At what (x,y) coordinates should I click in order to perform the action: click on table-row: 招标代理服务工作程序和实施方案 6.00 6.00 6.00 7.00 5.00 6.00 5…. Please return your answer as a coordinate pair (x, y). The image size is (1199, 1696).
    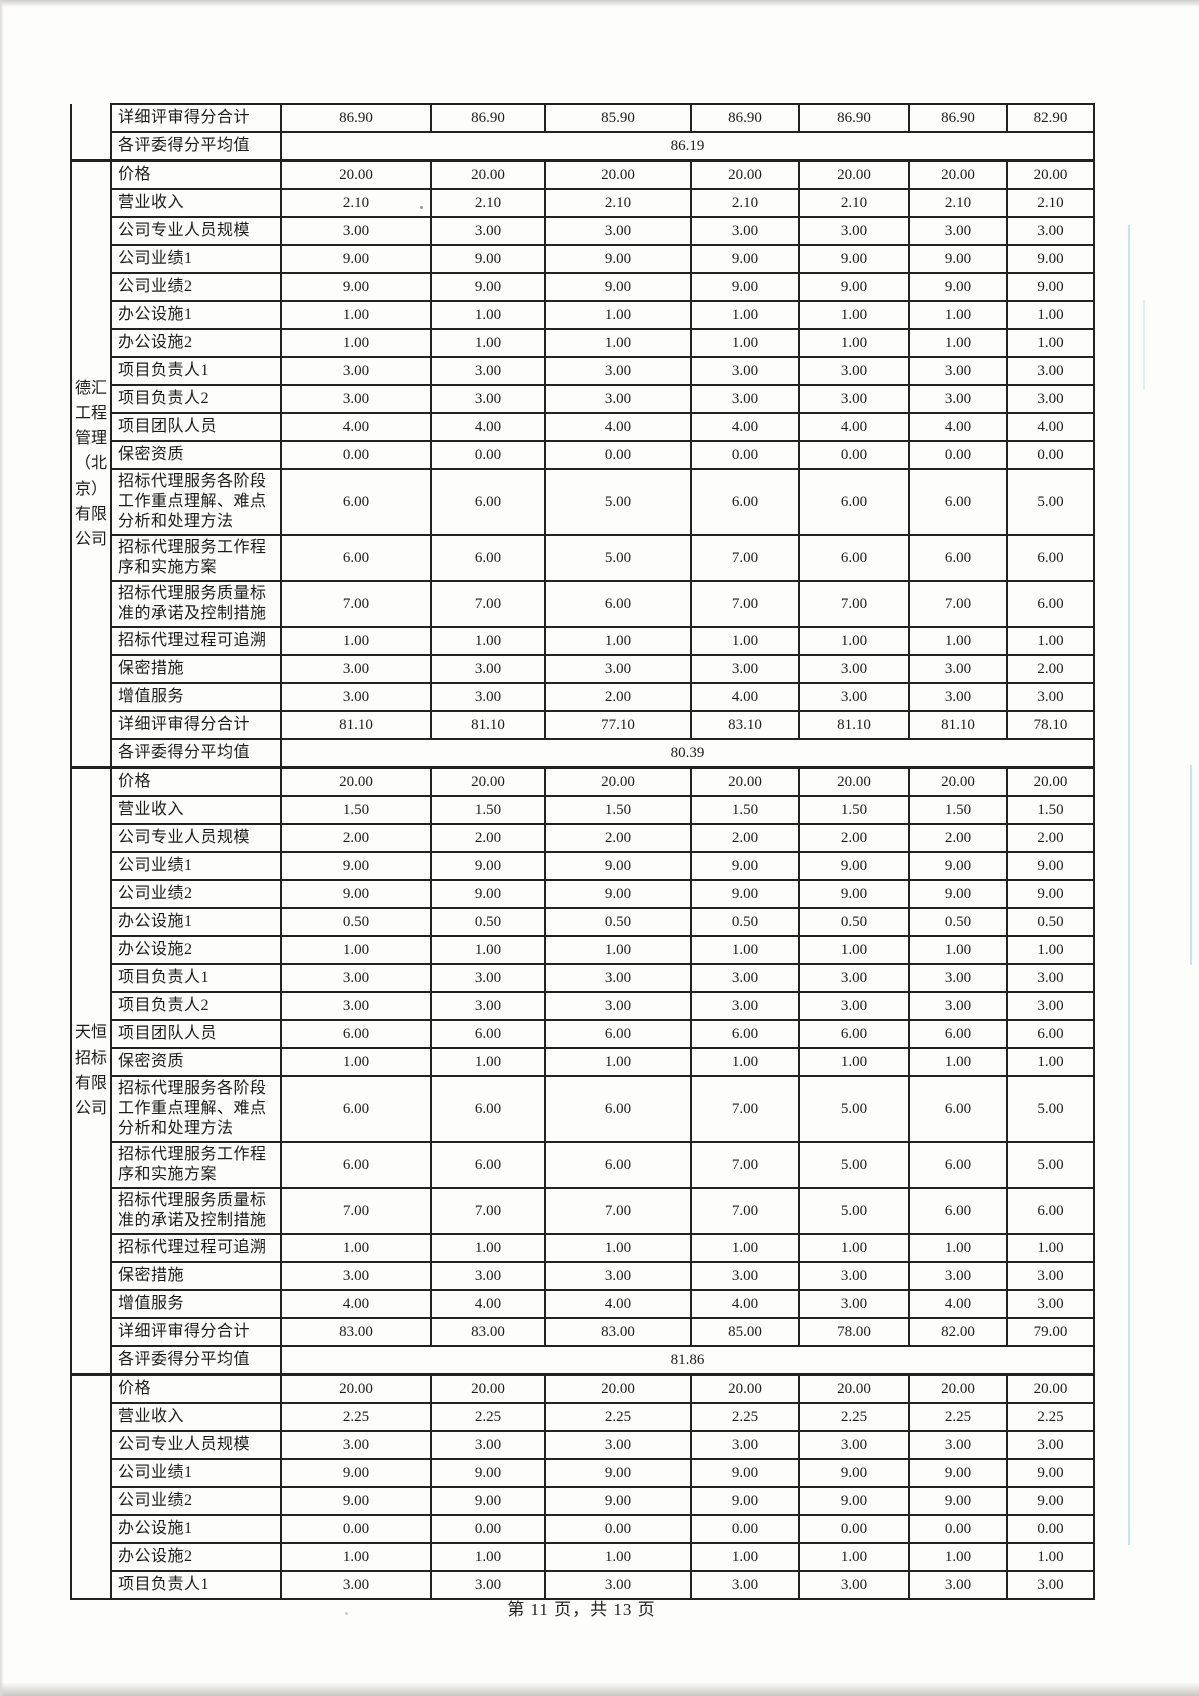
    Looking at the image, I should click on (583, 1165).